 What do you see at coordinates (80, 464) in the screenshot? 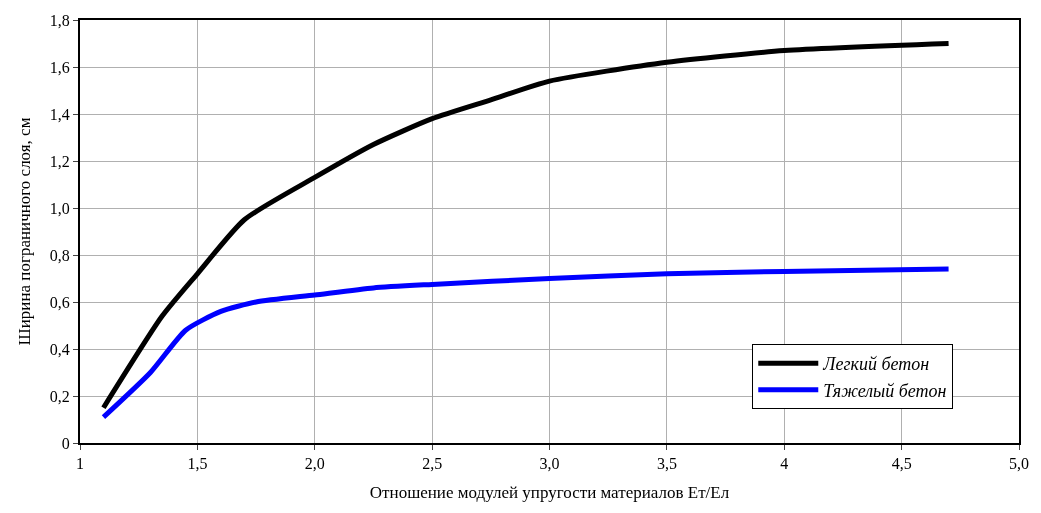
I see `x-tick-label: 1` at bounding box center [80, 464].